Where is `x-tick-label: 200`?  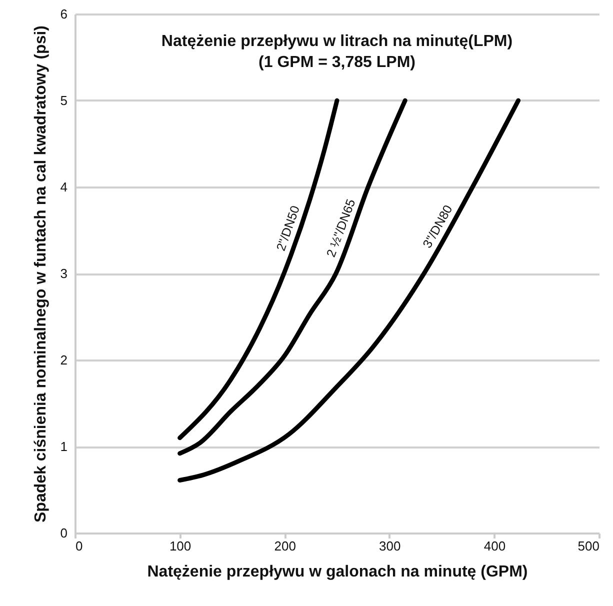
x-tick-label: 200 is located at coordinates (285, 546).